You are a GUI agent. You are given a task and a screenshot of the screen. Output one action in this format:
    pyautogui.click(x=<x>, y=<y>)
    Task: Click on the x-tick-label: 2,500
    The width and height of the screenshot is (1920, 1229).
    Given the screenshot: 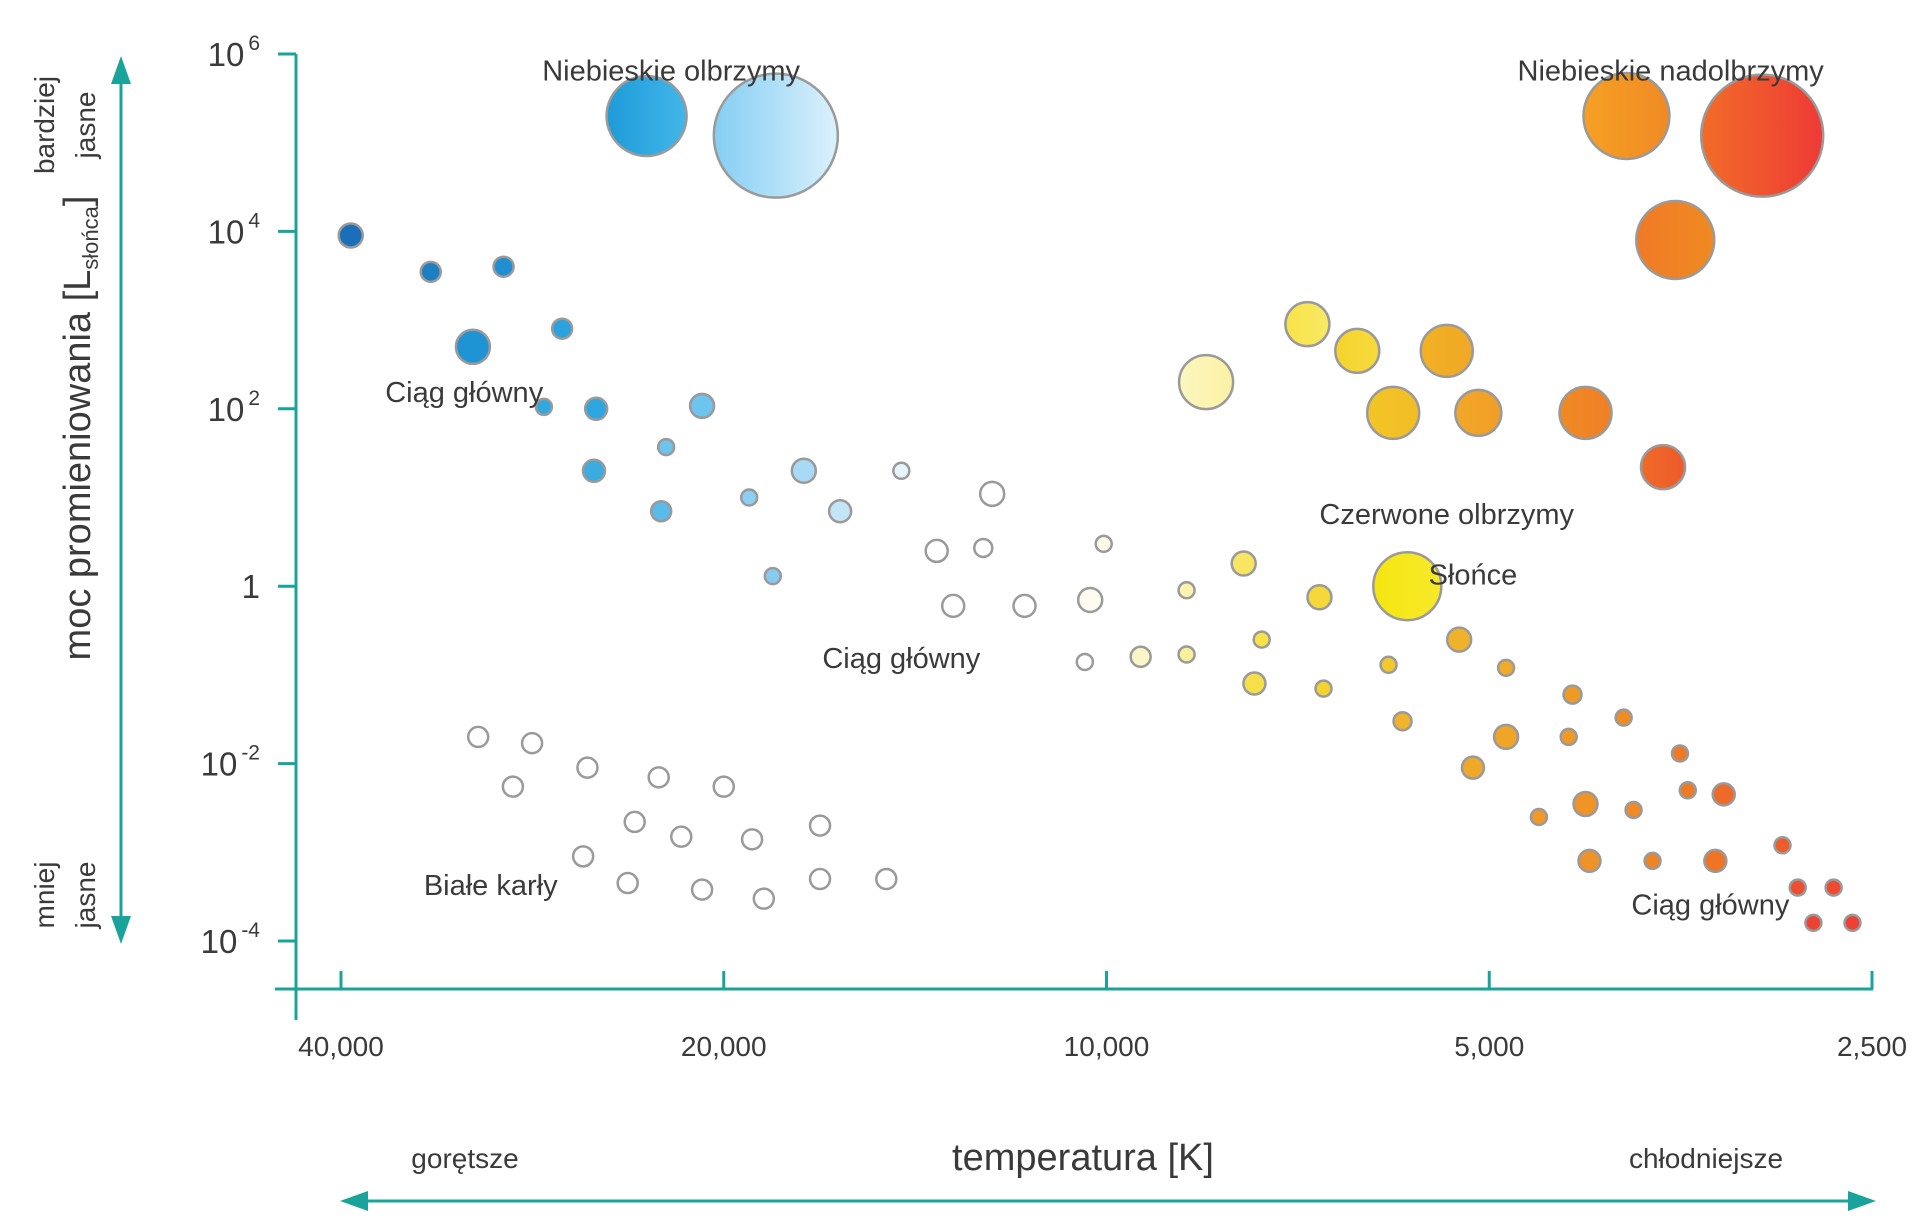 What is the action you would take?
    pyautogui.click(x=1872, y=1046)
    